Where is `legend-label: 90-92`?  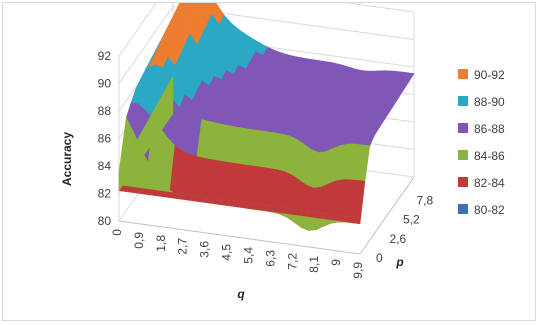
legend-label: 90-92 is located at coordinates (489, 75).